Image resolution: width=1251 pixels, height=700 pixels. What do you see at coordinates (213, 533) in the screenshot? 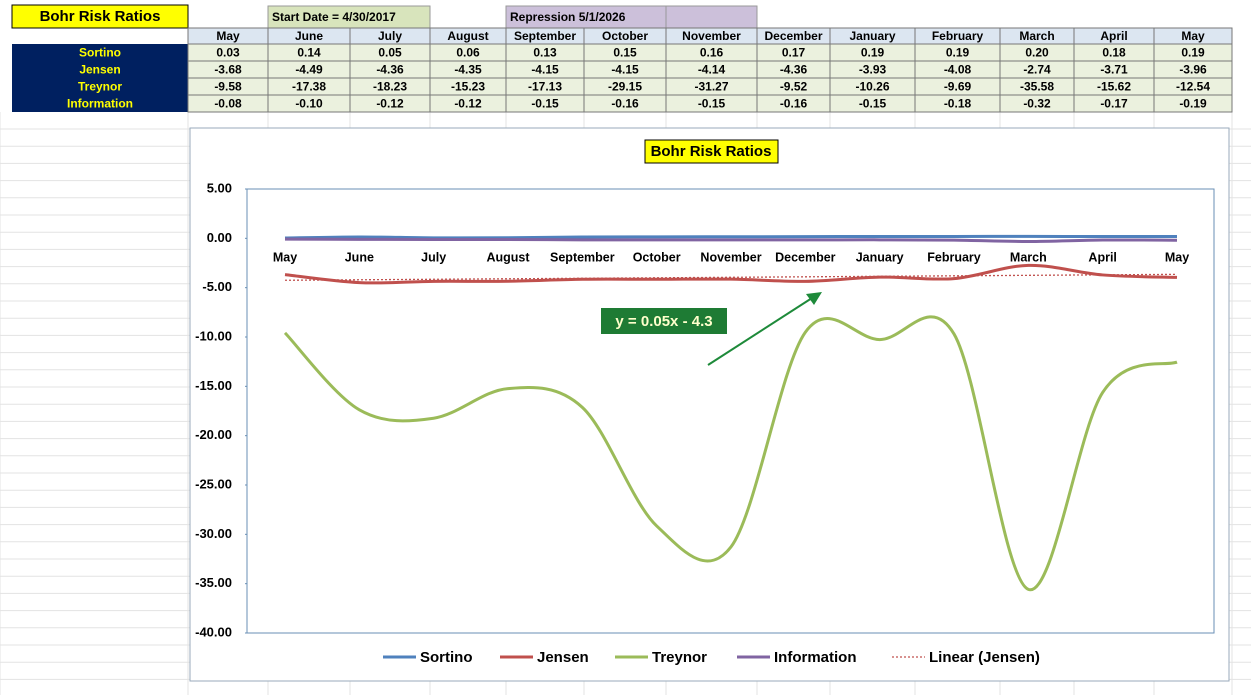
I see `y-tick-label: -30.00` at bounding box center [213, 533].